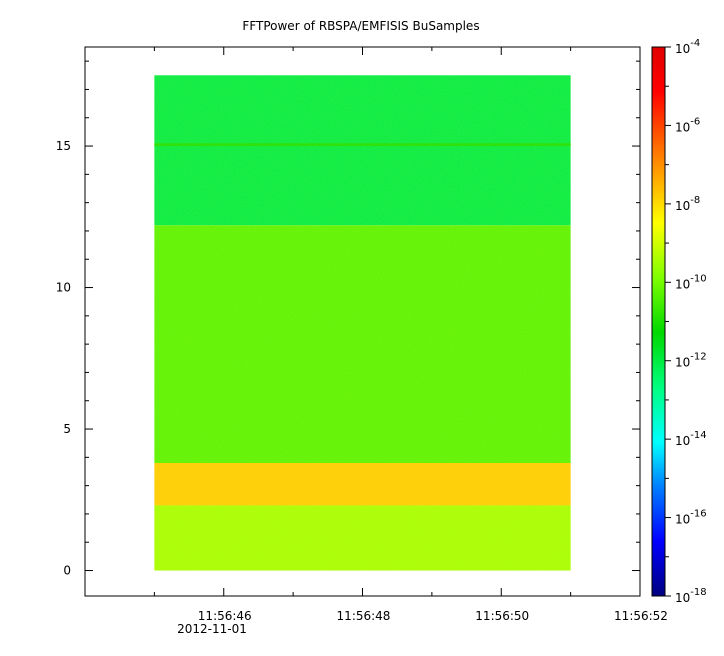 The image size is (724, 656). Describe the element at coordinates (691, 596) in the screenshot. I see `colorbar-tick-label: 10⁻¹⁸` at that location.